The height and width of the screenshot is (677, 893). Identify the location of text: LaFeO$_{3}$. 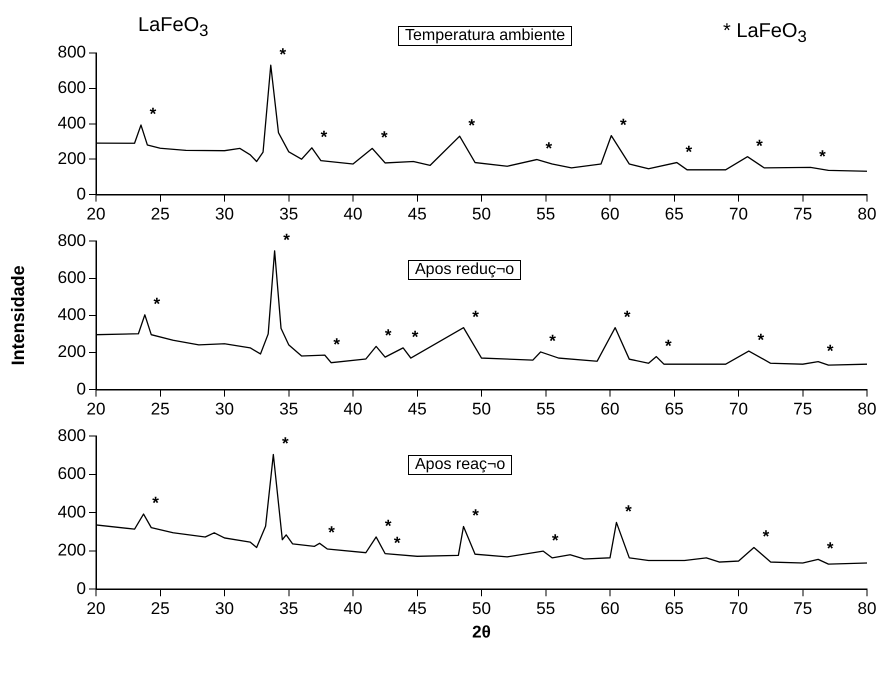
(173, 27).